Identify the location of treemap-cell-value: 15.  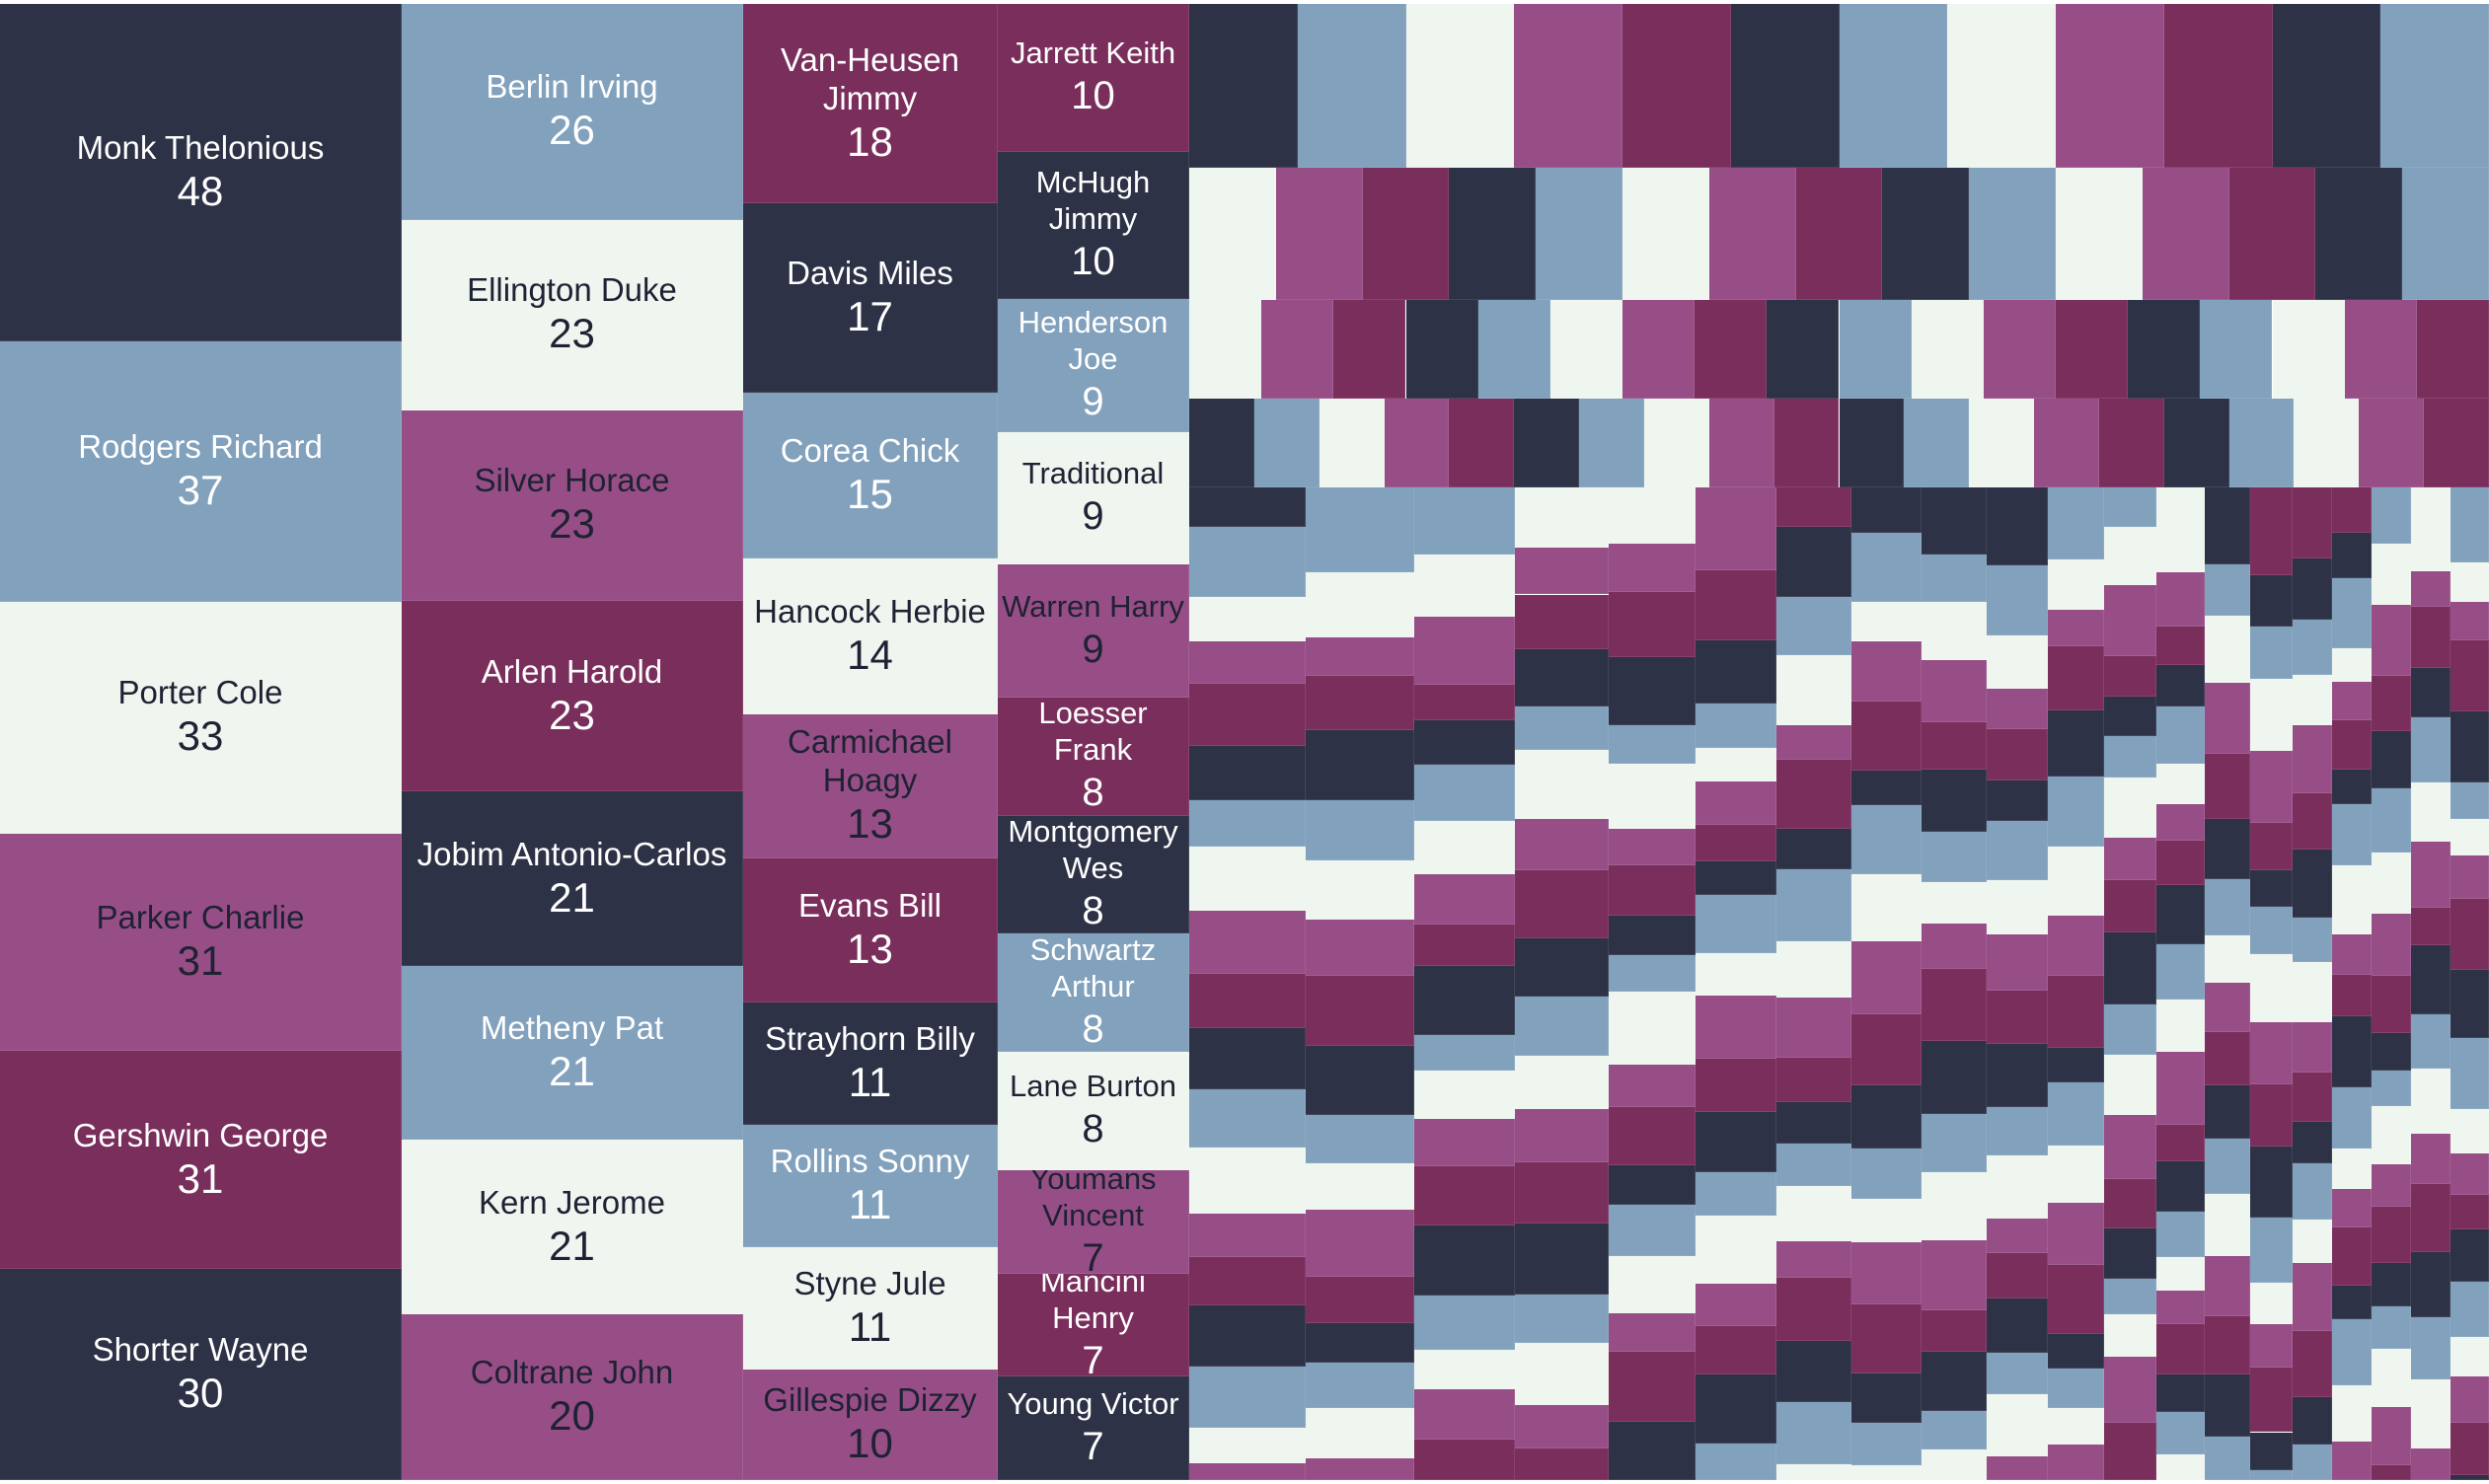
(870, 494).